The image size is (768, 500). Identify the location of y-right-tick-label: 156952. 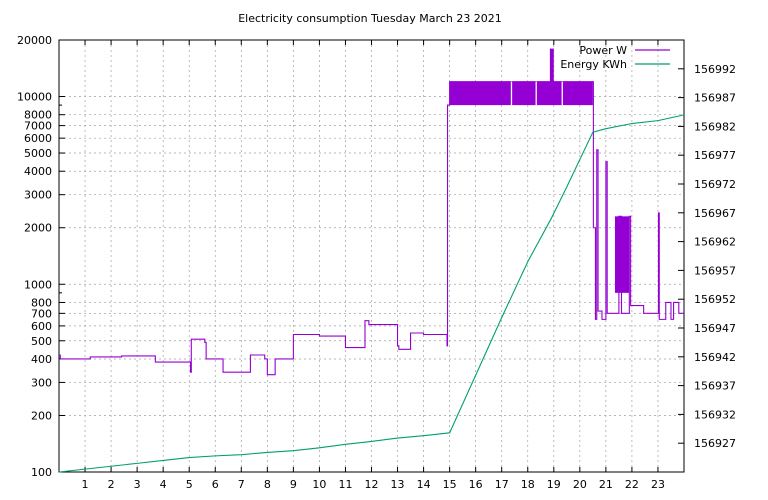
(715, 299).